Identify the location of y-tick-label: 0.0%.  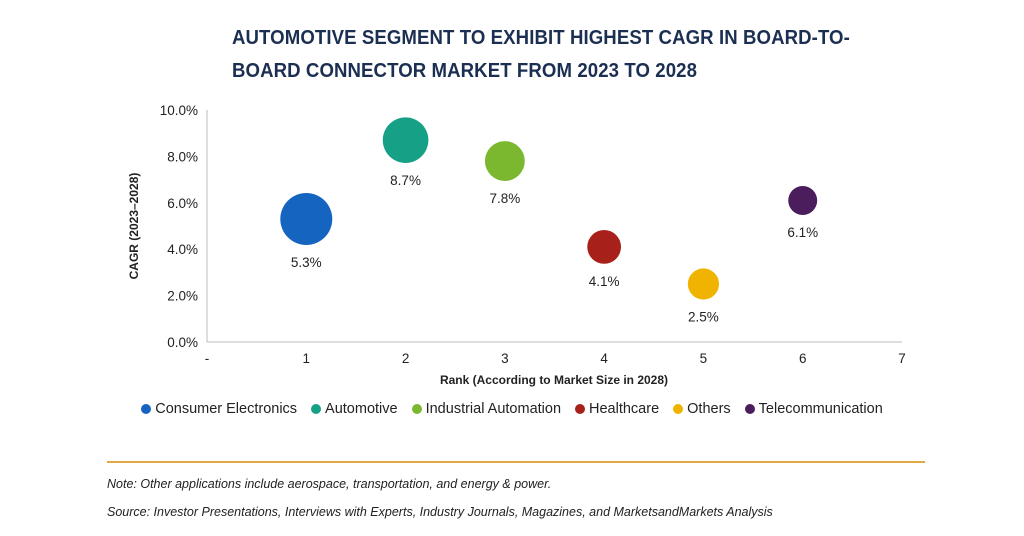
(182, 342).